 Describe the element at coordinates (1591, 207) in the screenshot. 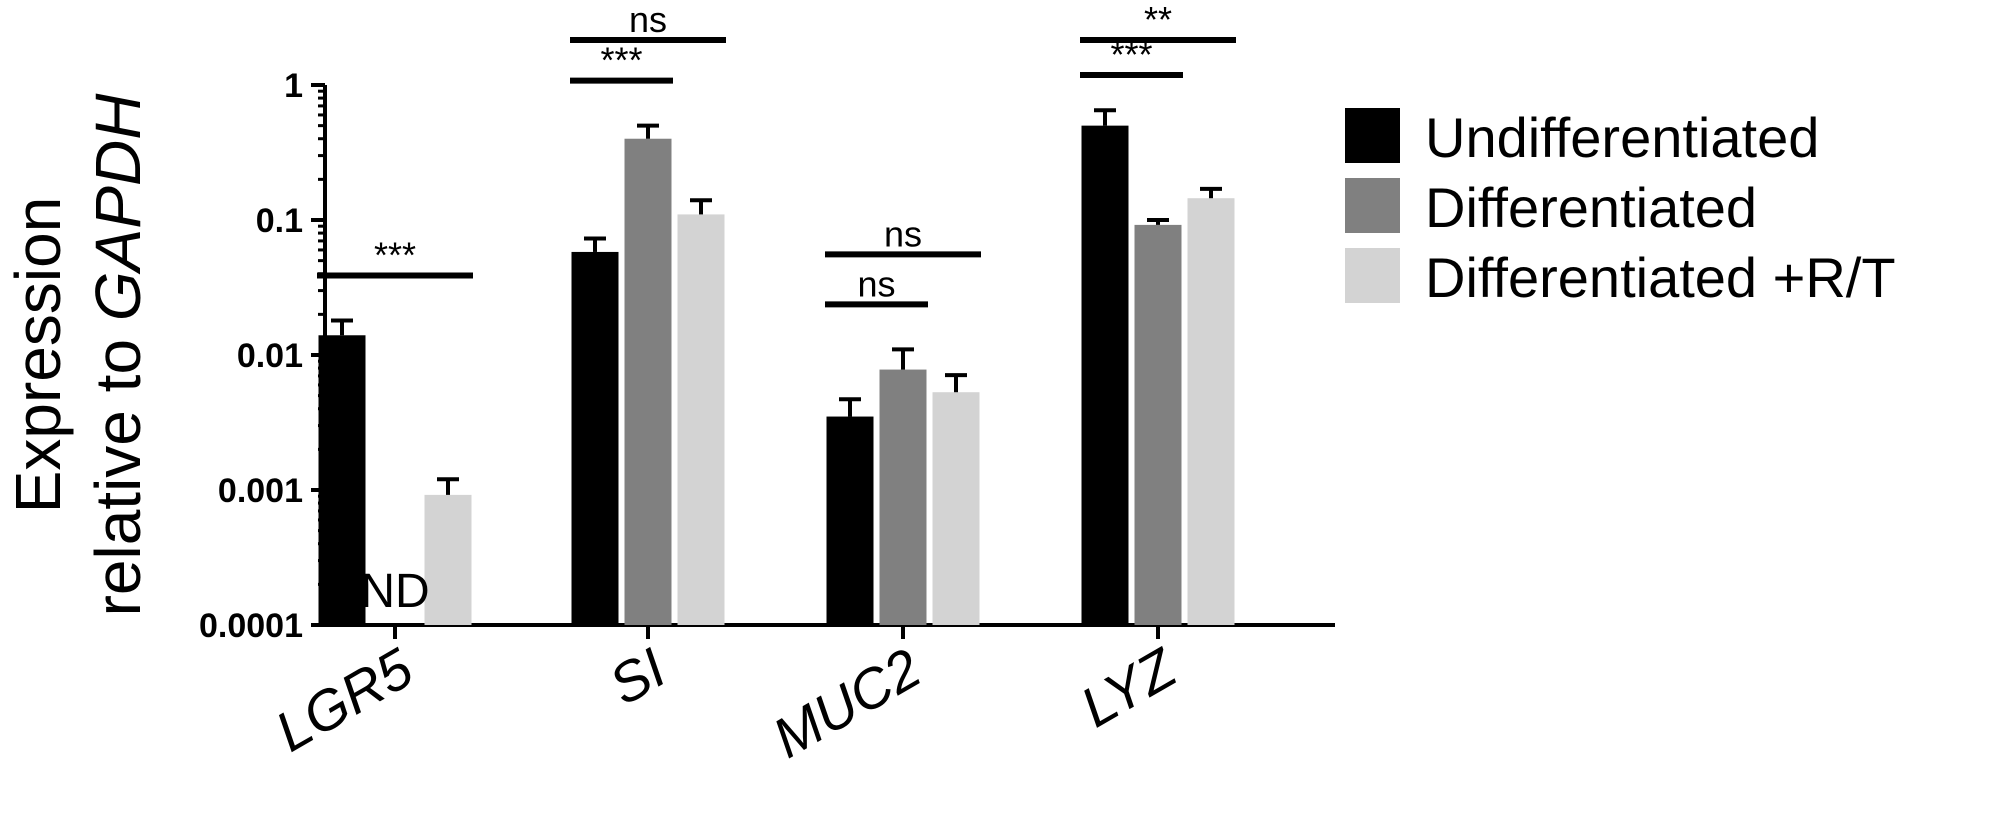

I see `legend-label: Differentiated` at that location.